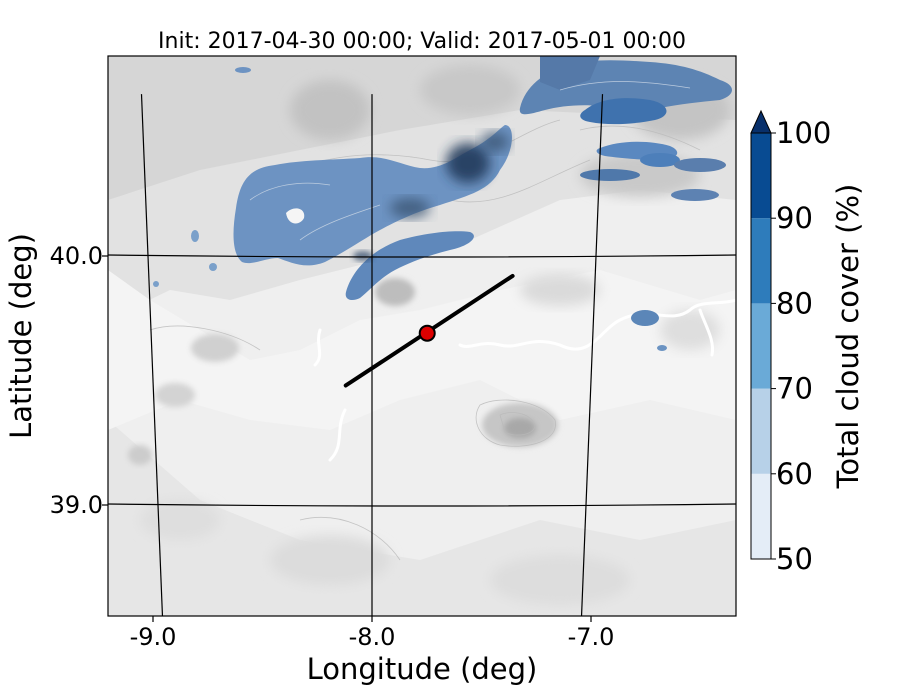 Image resolution: width=900 pixels, height=700 pixels. Describe the element at coordinates (591, 637) in the screenshot. I see `x-tick-label: -7.0` at that location.